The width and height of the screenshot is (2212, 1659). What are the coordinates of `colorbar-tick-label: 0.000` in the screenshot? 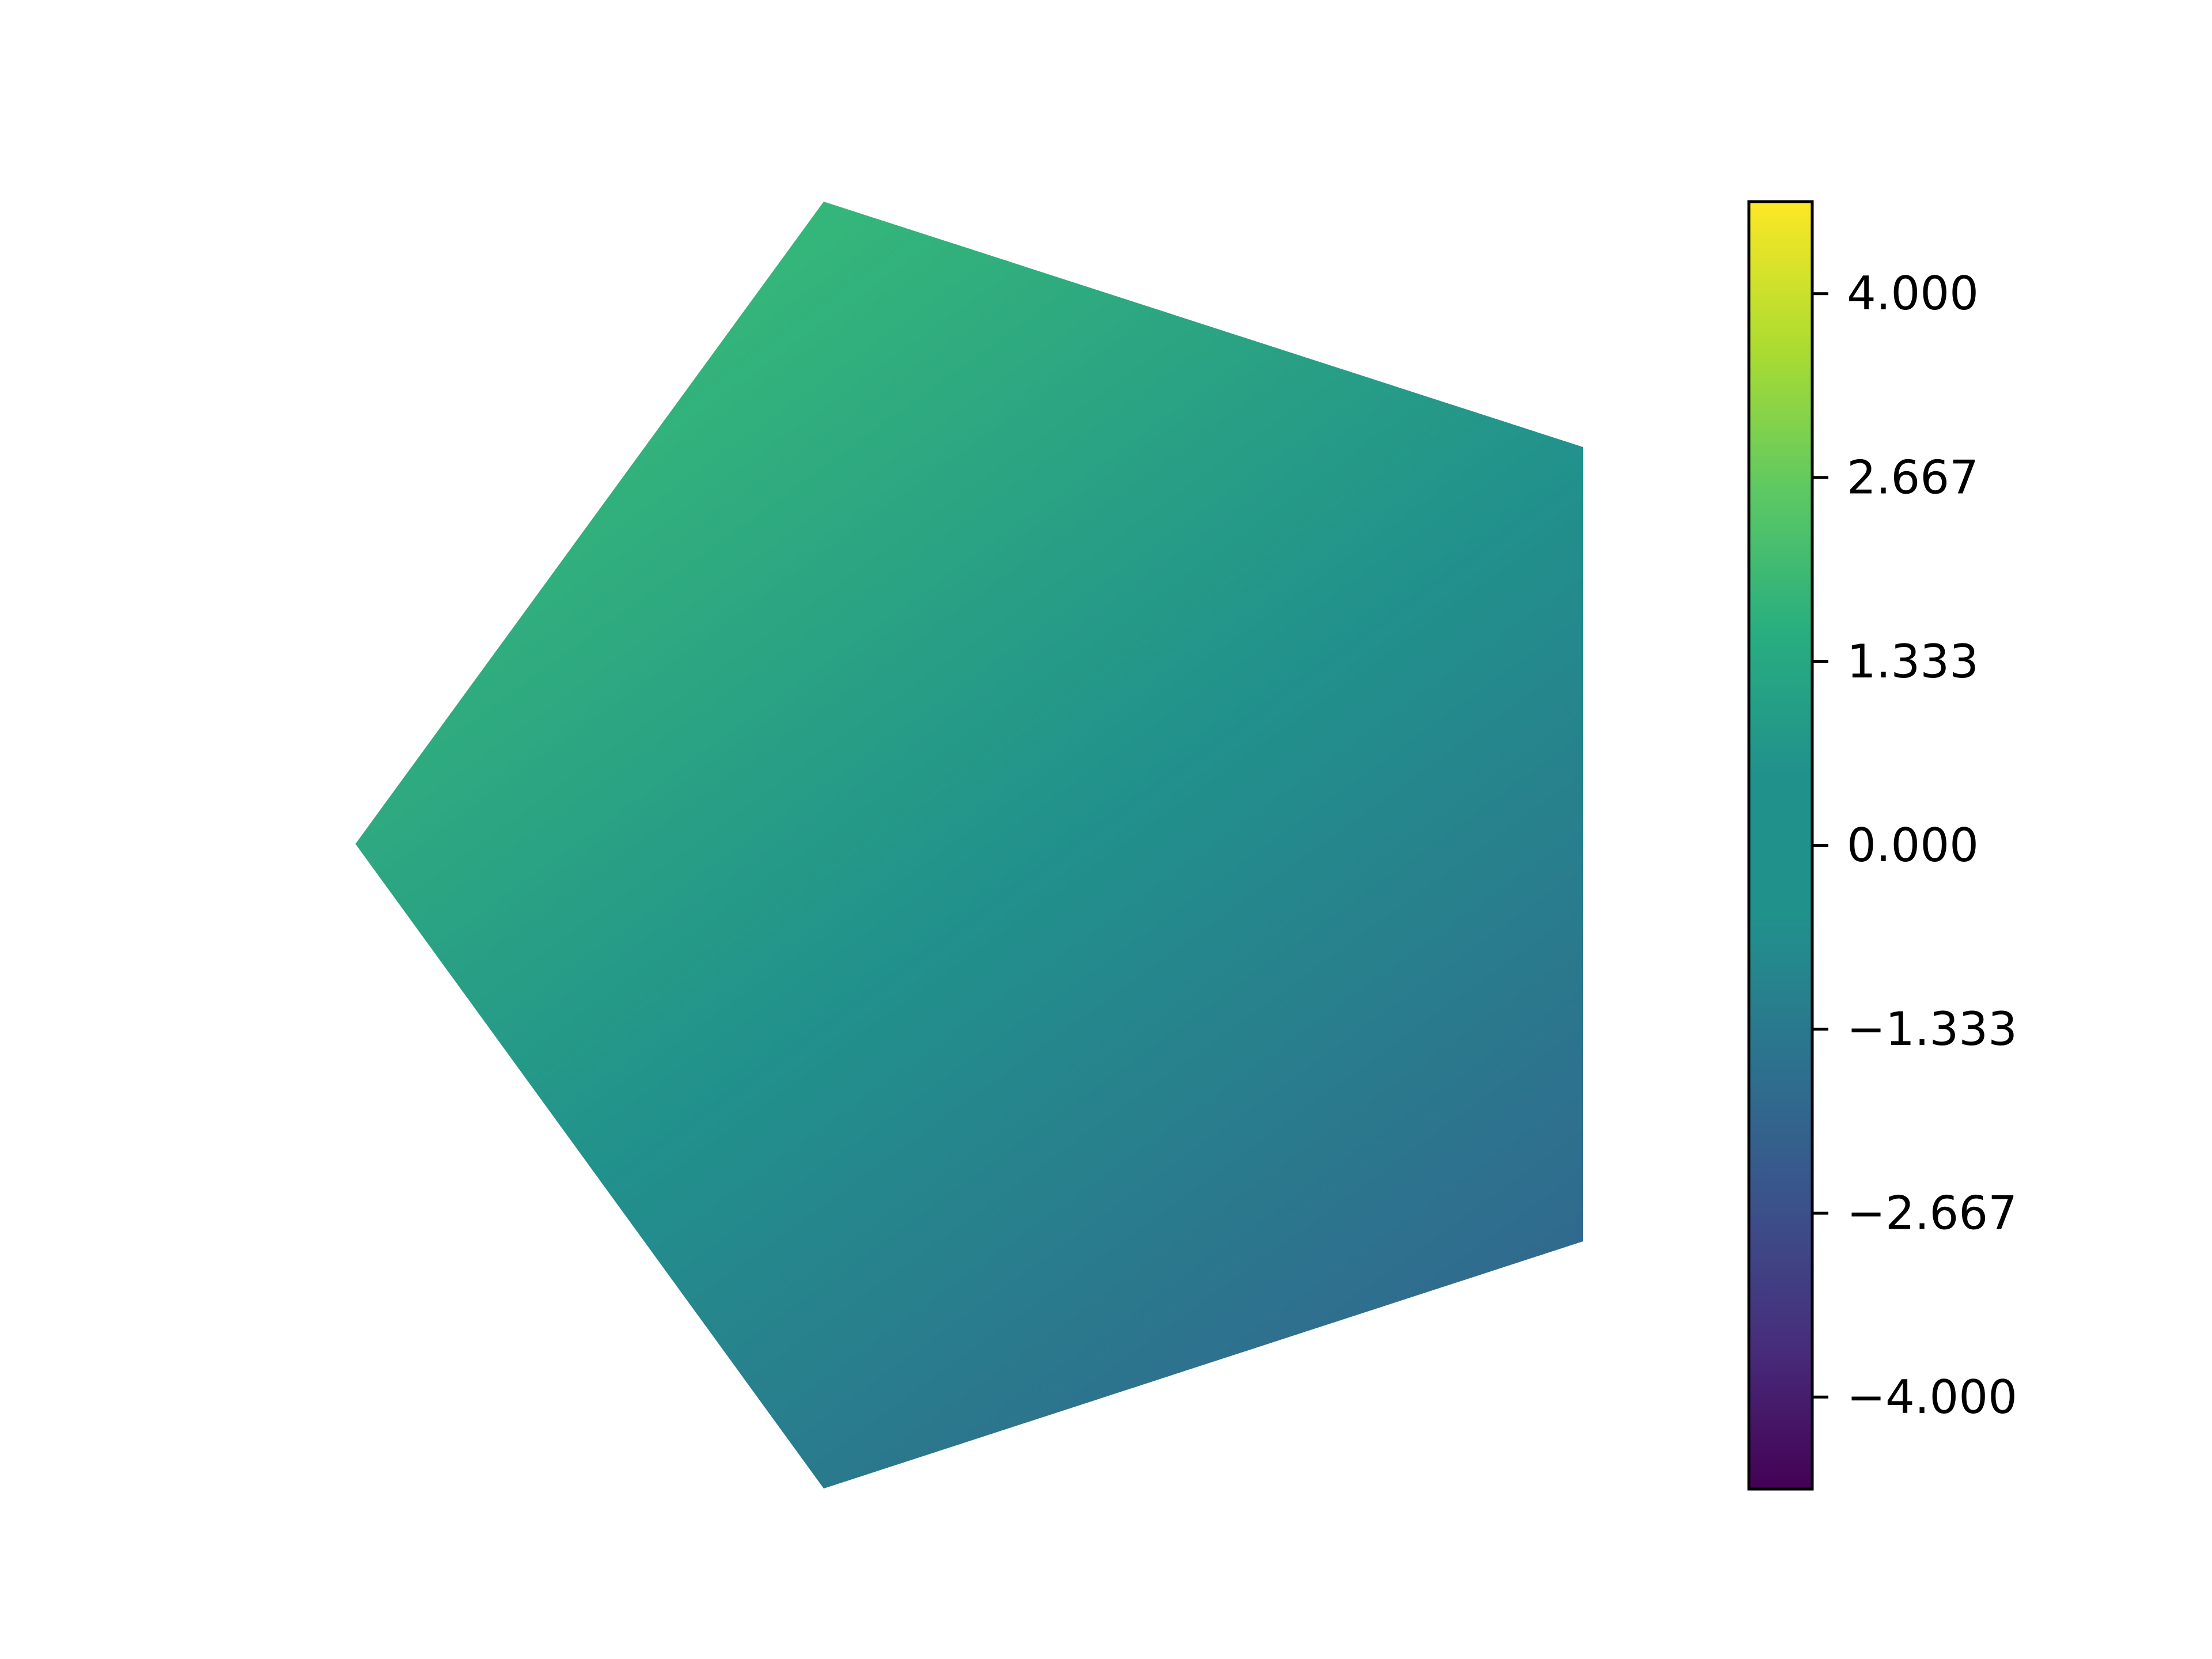 It's located at (1913, 845).